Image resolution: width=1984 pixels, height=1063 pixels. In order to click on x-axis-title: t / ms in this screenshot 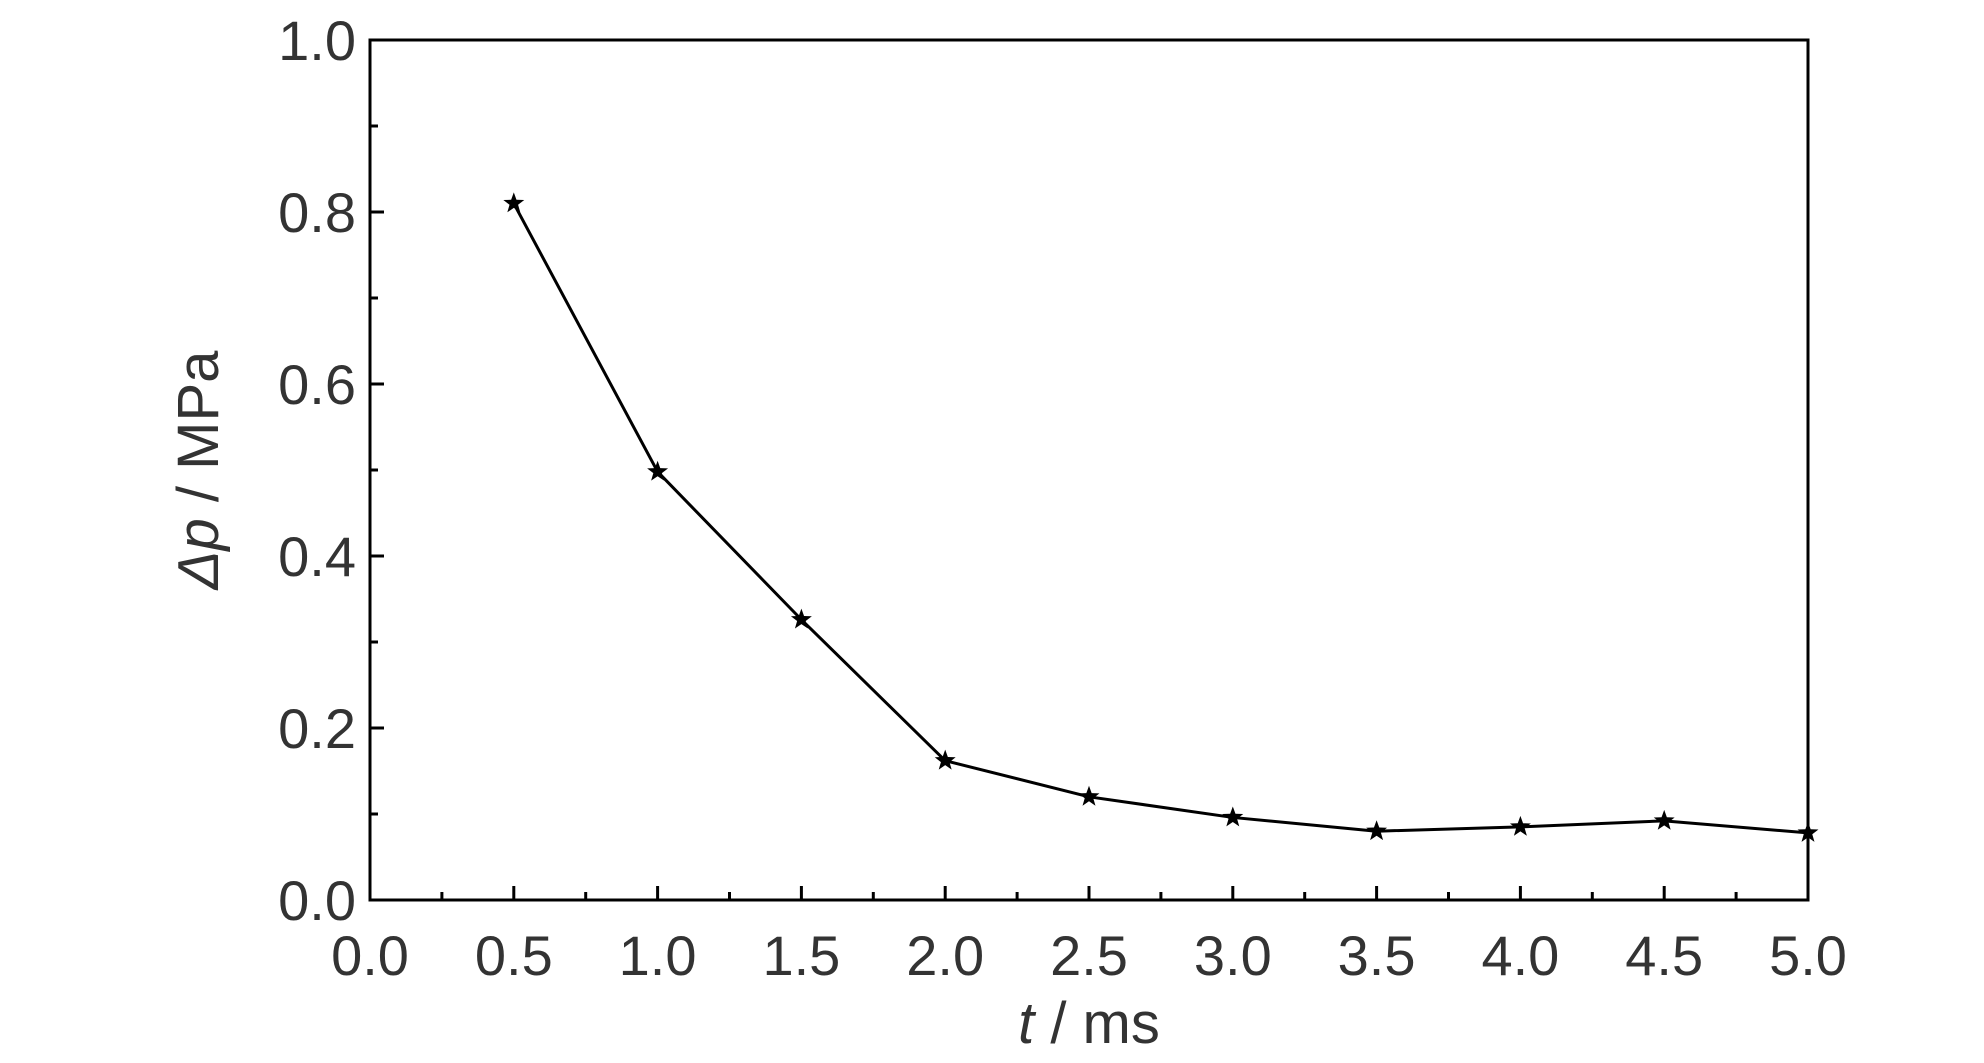, I will do `click(1089, 1023)`.